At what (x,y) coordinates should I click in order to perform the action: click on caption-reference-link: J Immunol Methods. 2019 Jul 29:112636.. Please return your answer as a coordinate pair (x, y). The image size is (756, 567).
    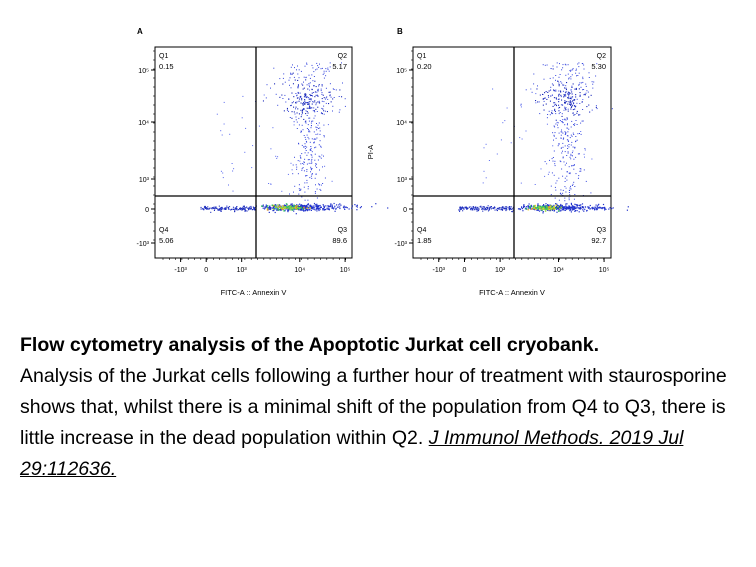
    Looking at the image, I should click on (352, 453).